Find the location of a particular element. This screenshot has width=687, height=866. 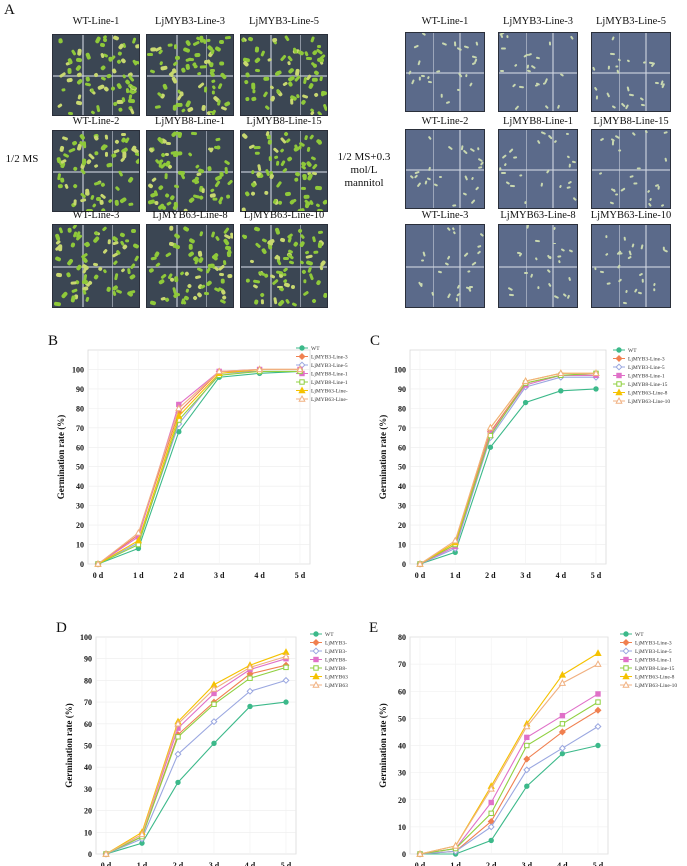

plate-label-ms-ljmyb8-line-1: LjMYB8-Line-1 is located at coordinates (190, 121).